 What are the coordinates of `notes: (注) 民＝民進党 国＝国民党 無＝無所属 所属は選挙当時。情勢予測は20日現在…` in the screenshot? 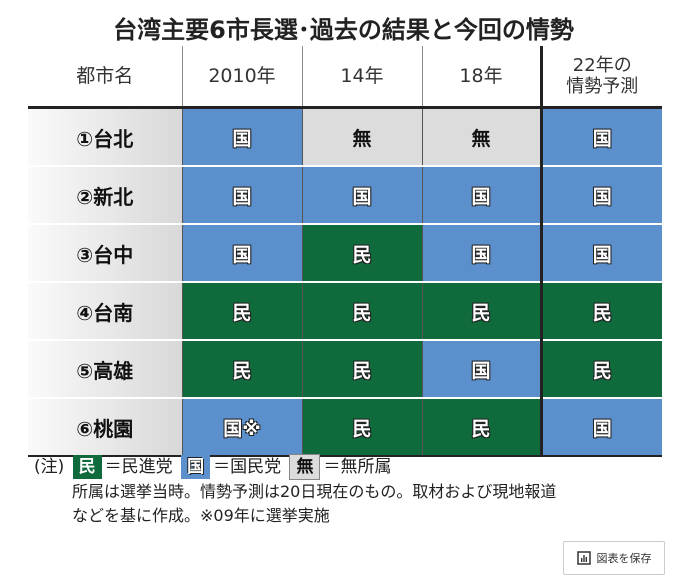 It's located at (295, 491).